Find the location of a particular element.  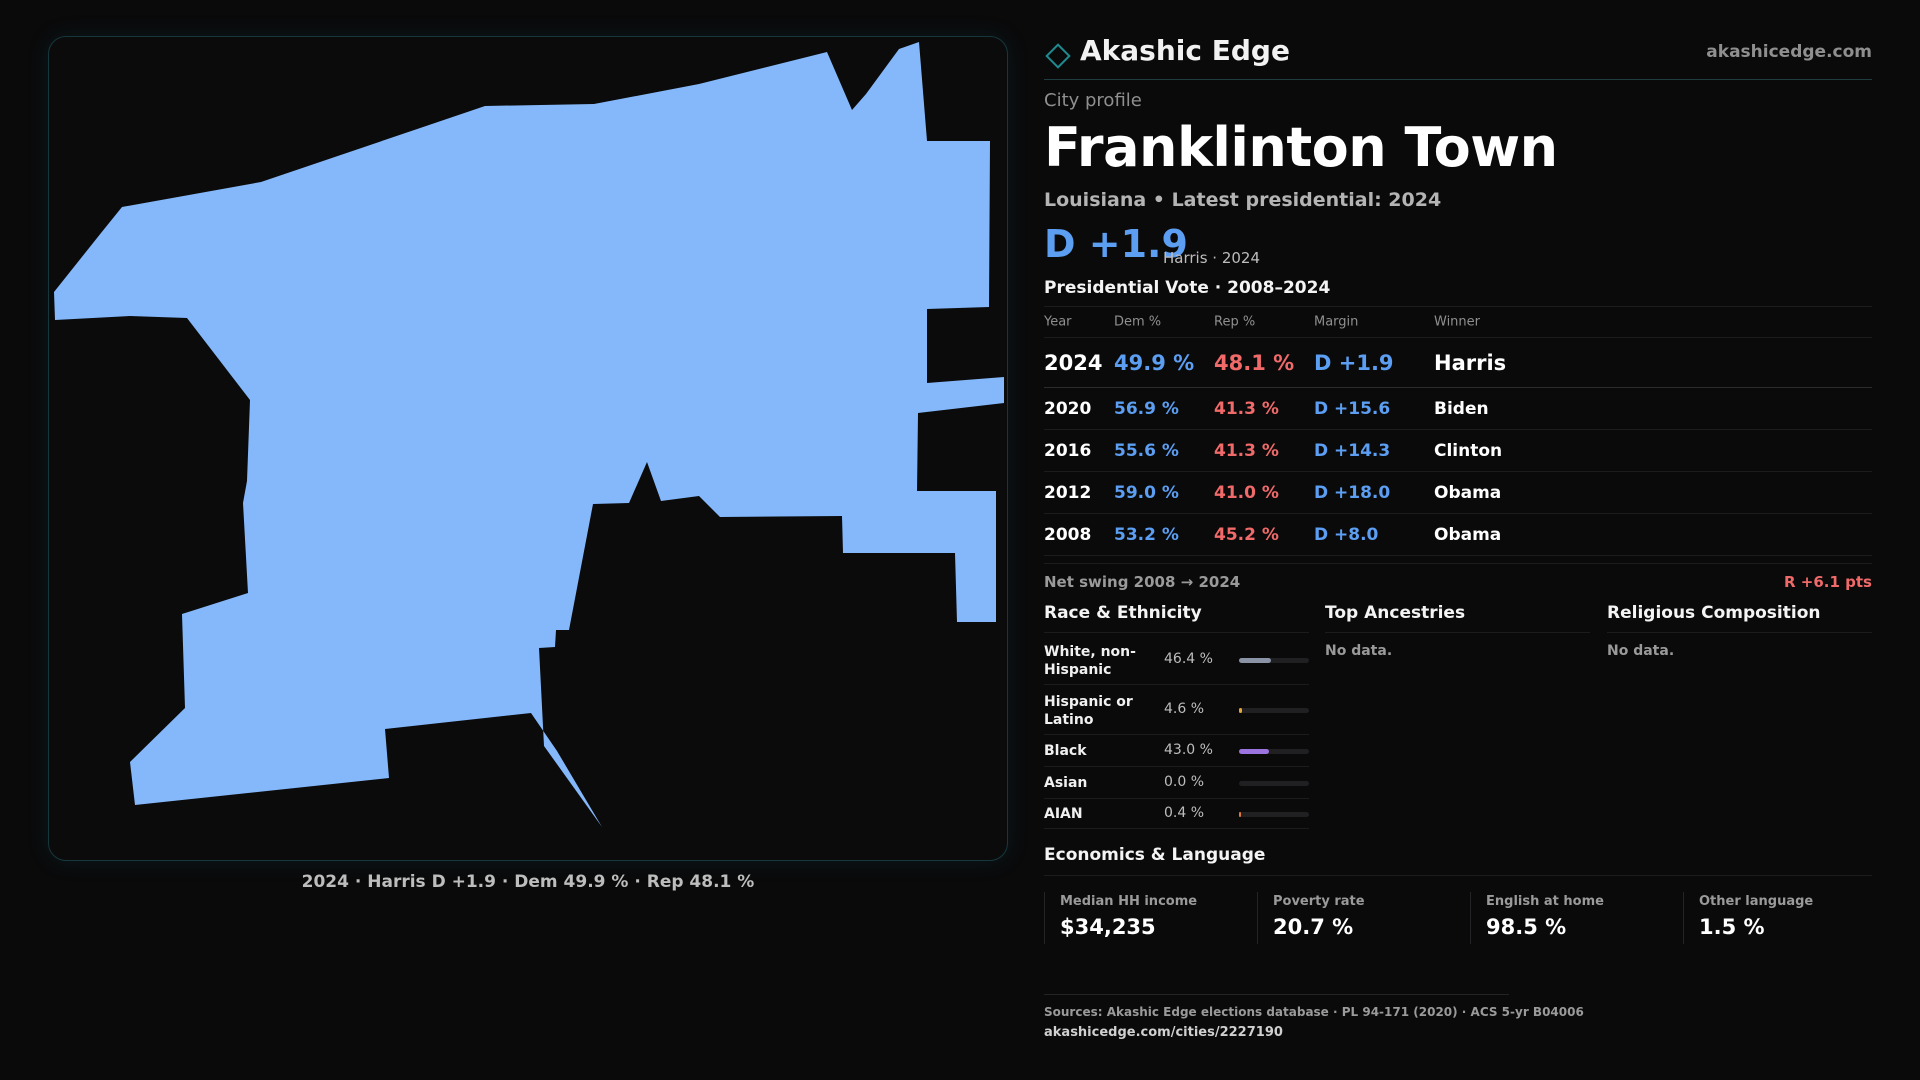

winner-cell: Biden is located at coordinates (1461, 408).